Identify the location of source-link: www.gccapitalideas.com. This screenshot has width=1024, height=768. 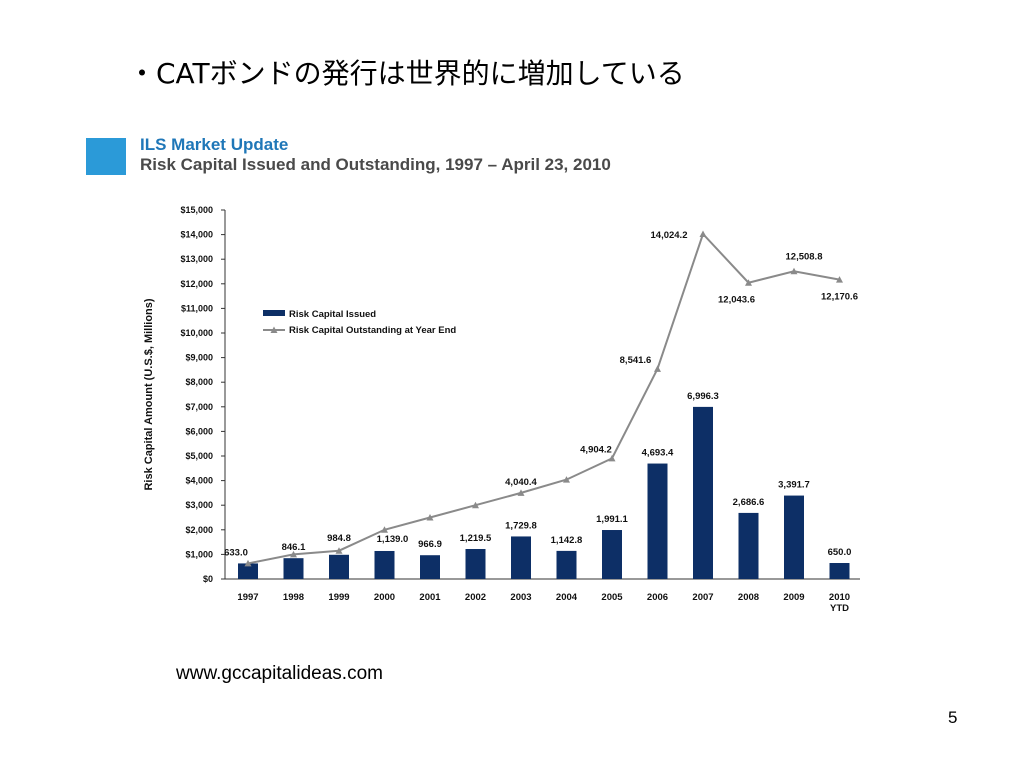
(279, 673).